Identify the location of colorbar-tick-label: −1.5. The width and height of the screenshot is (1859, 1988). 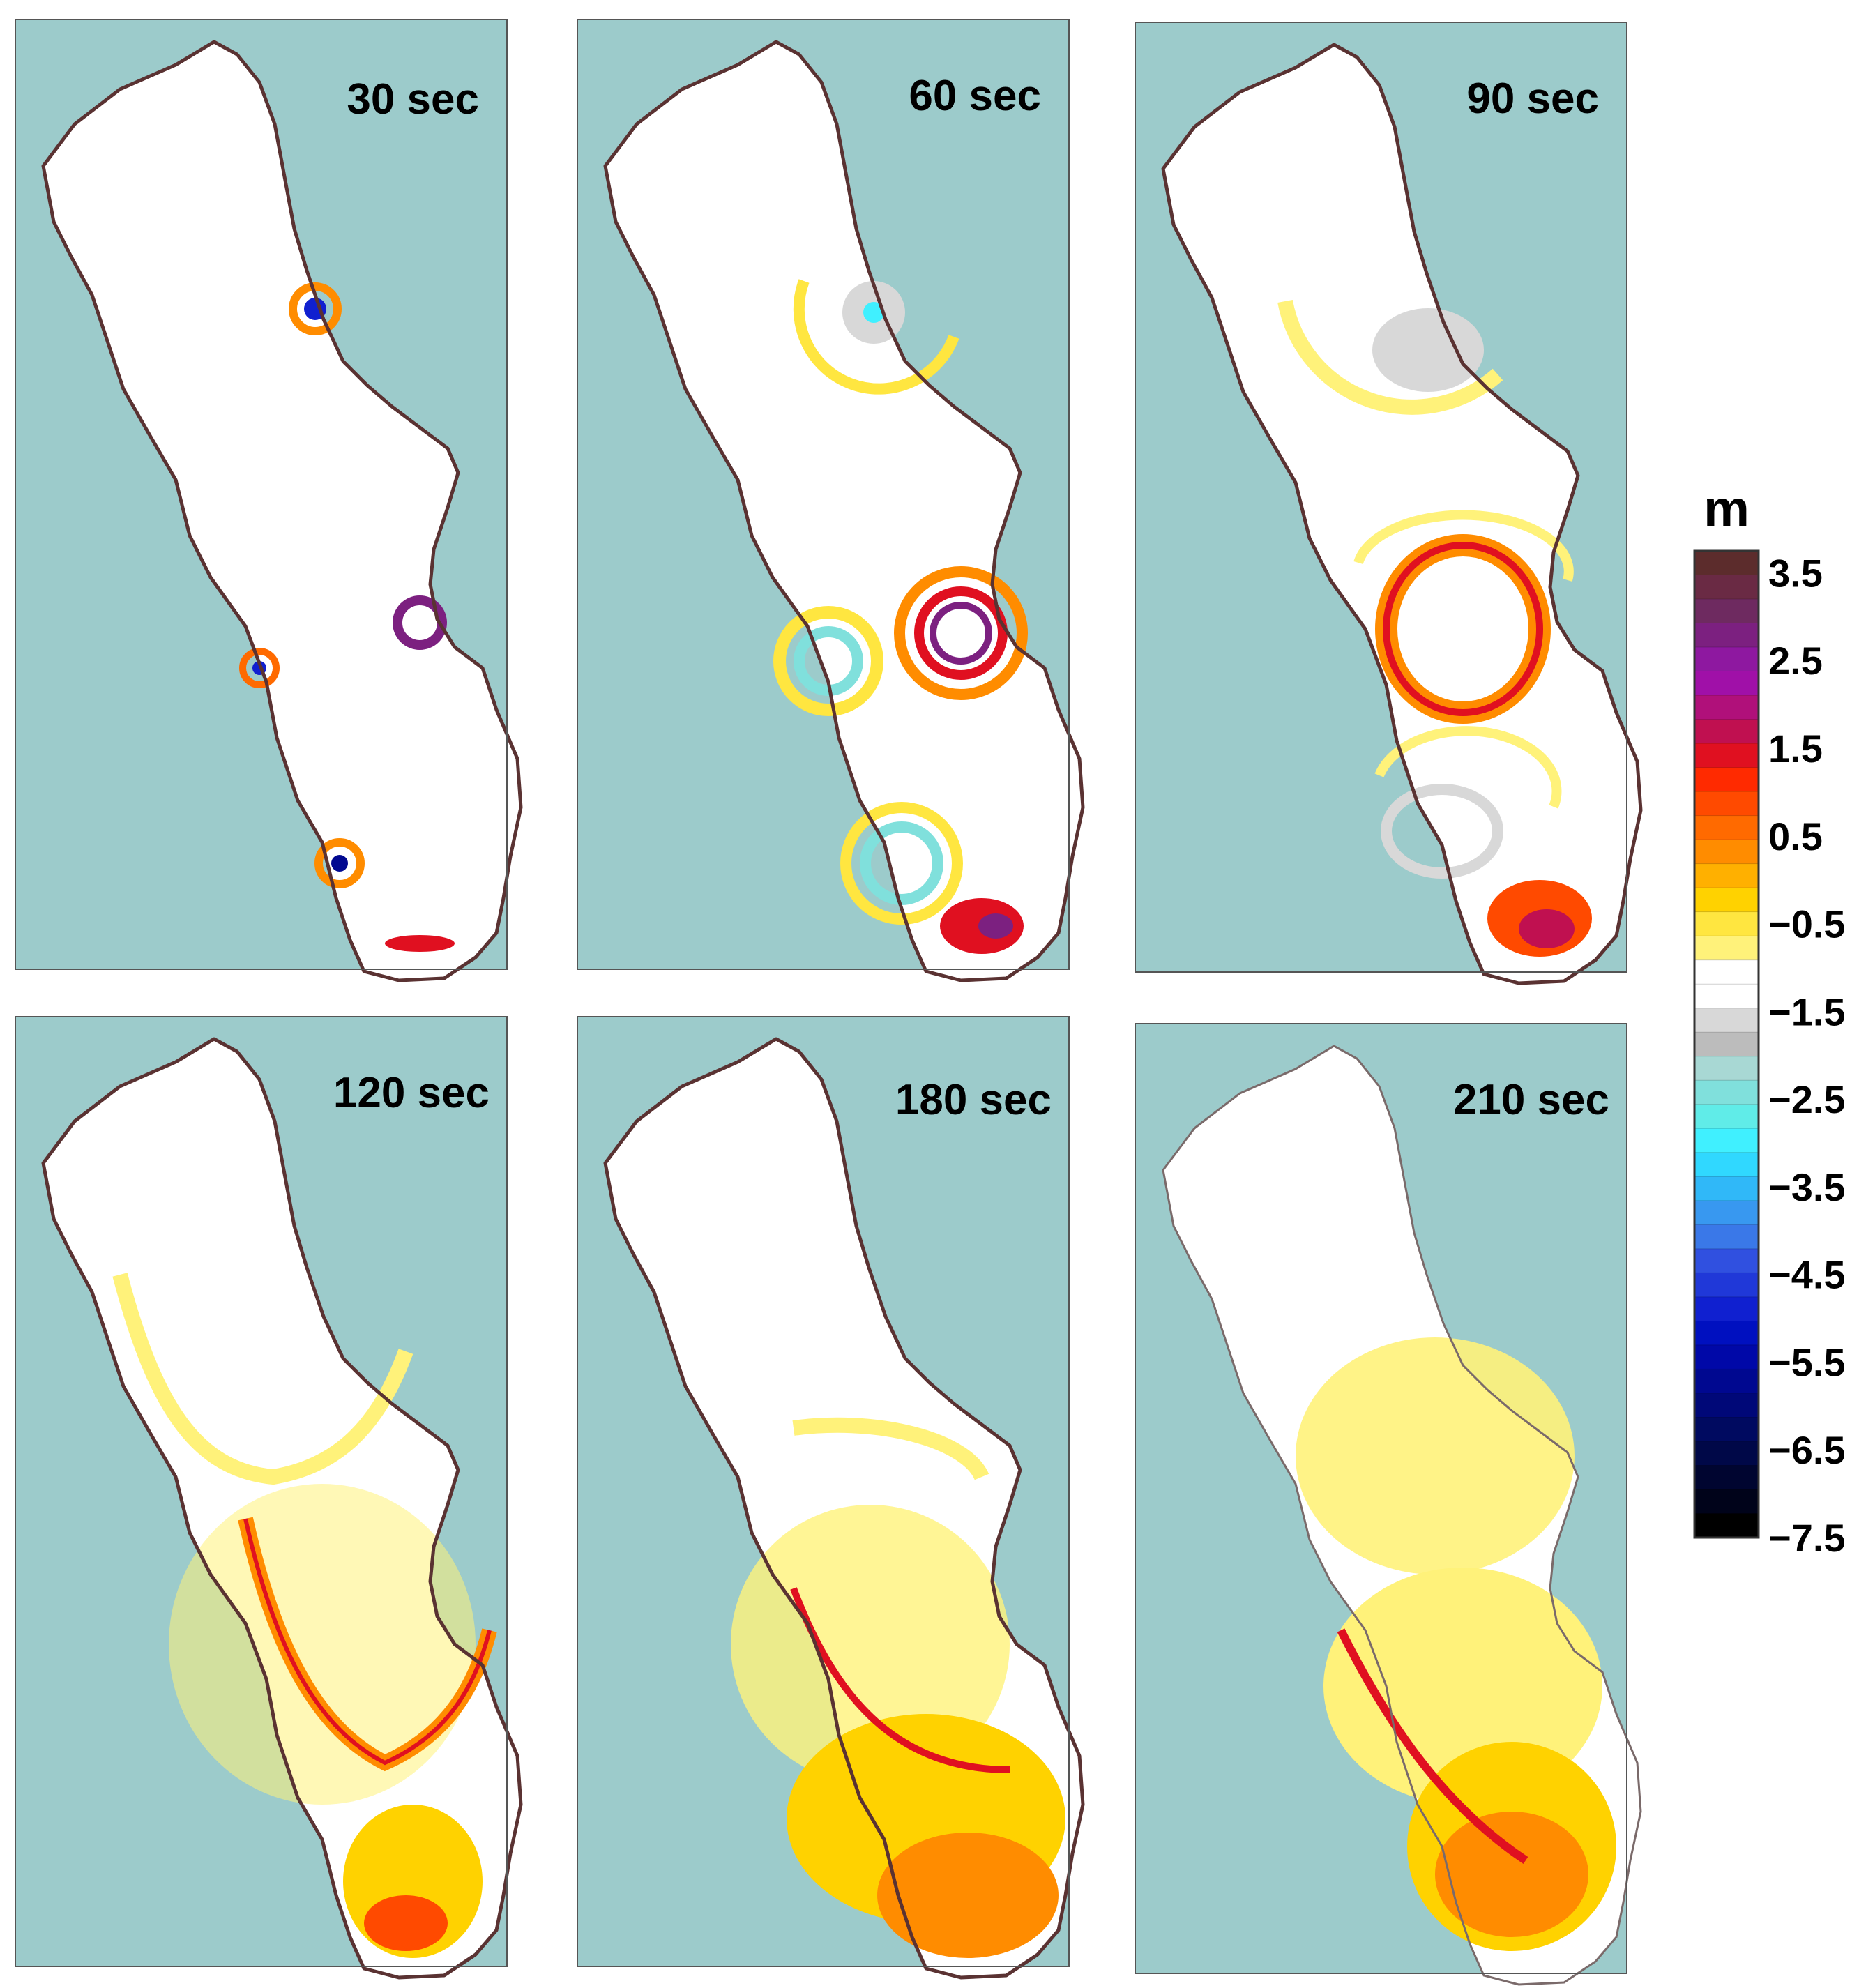
(1807, 1011).